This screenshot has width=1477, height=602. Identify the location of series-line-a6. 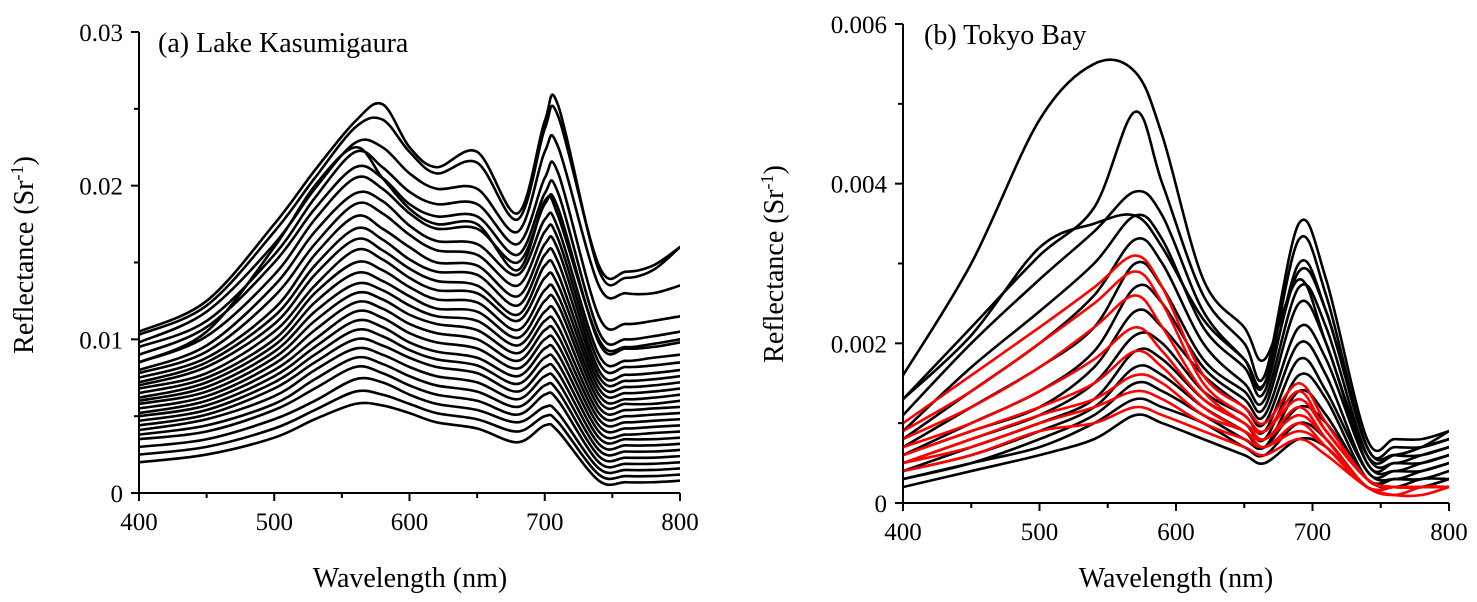
(409, 269).